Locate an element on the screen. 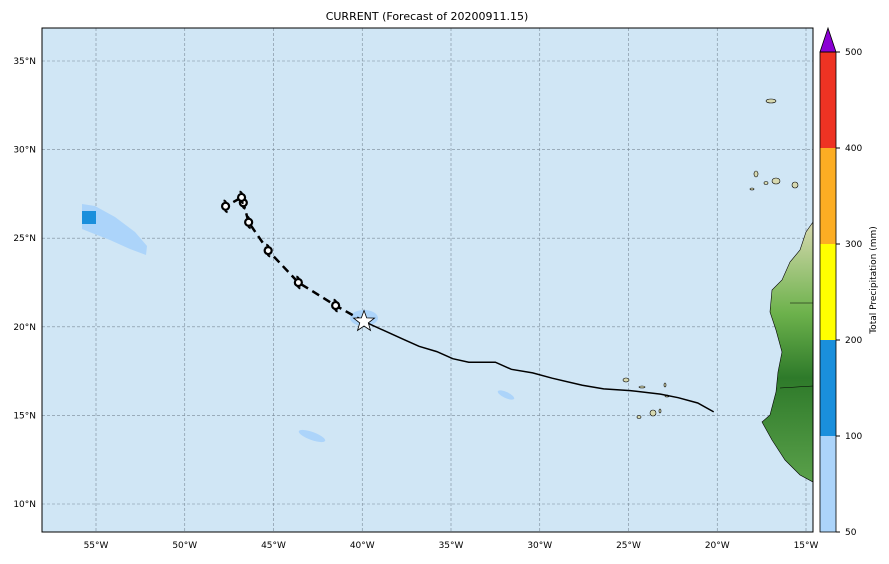 The width and height of the screenshot is (889, 564). lon-tick-label: 40°W is located at coordinates (362, 546).